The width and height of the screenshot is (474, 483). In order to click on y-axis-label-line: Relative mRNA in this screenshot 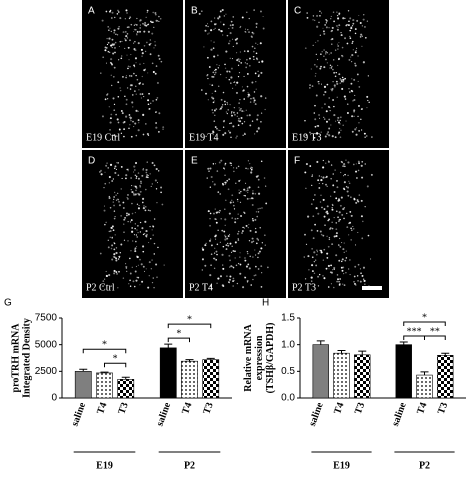, I will do `click(248, 357)`.